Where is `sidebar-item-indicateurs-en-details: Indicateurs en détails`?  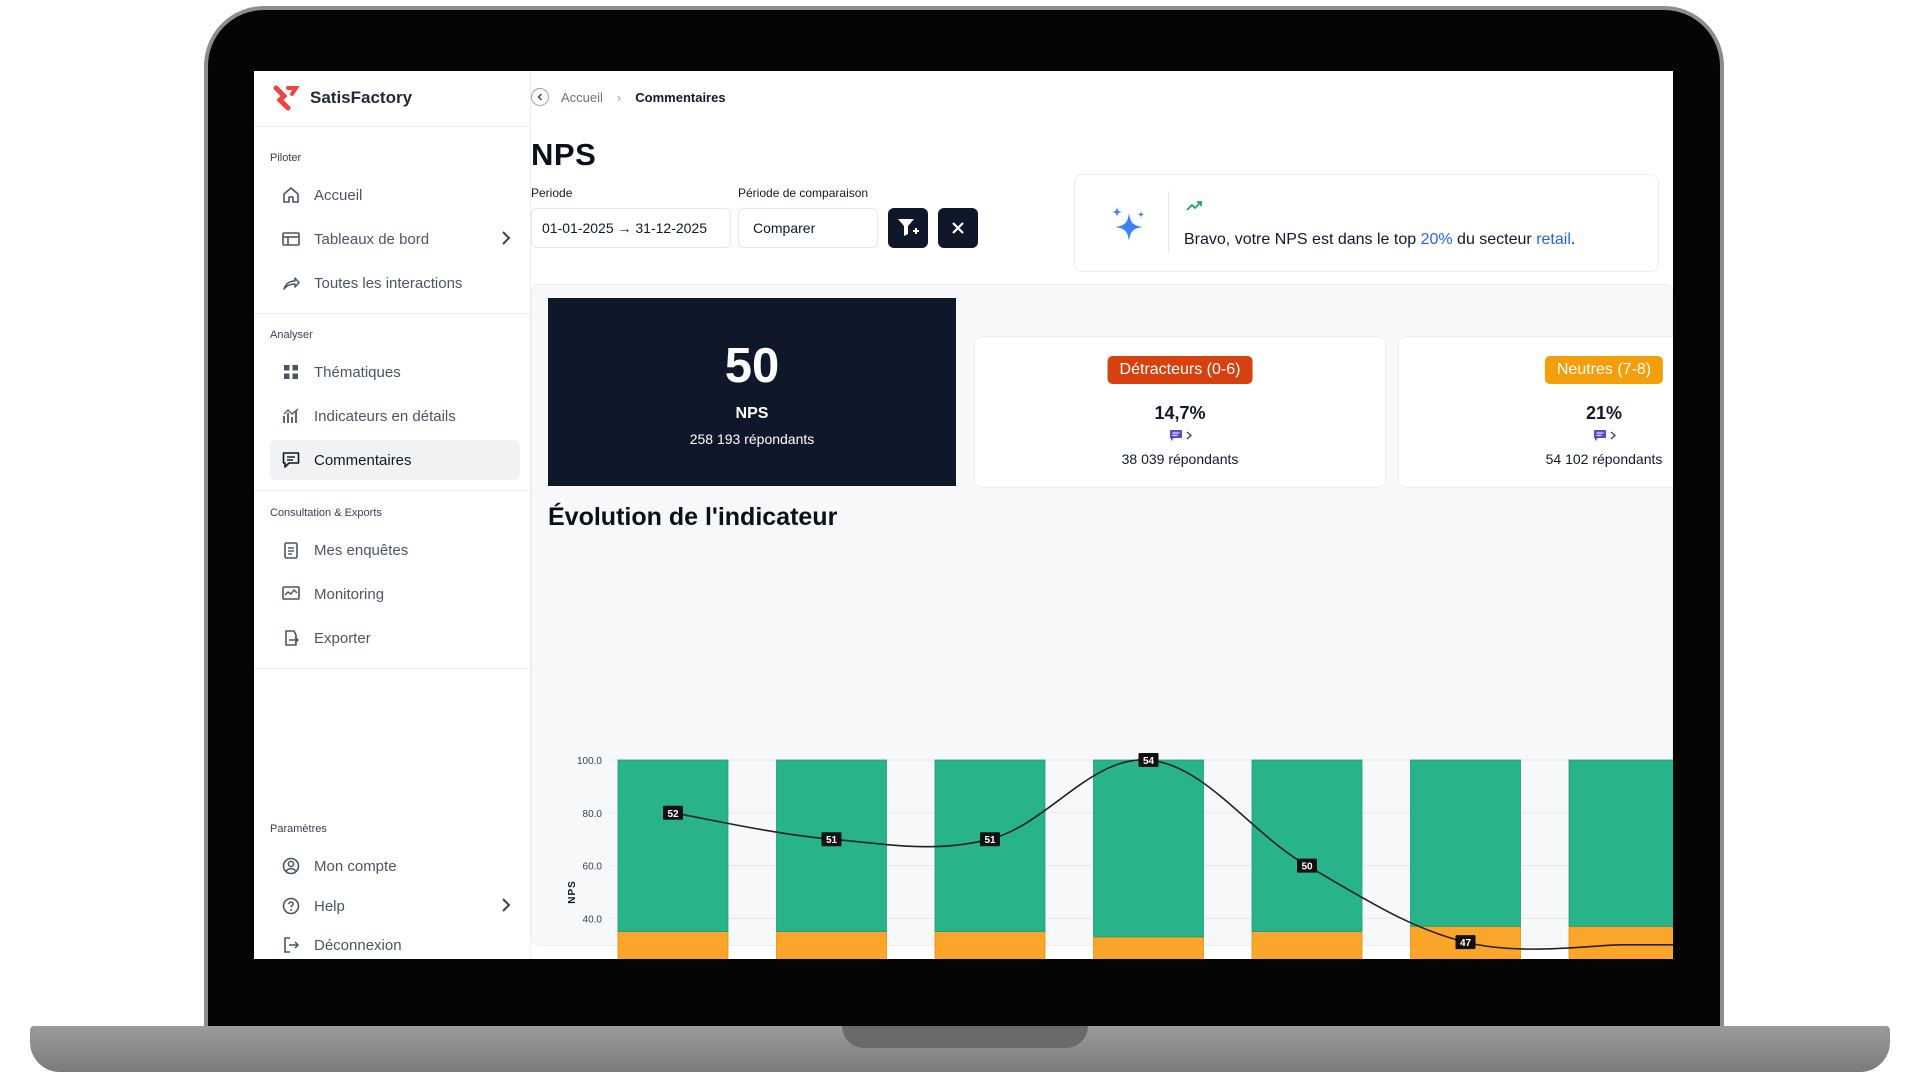 sidebar-item-indicateurs-en-details: Indicateurs en détails is located at coordinates (395, 416).